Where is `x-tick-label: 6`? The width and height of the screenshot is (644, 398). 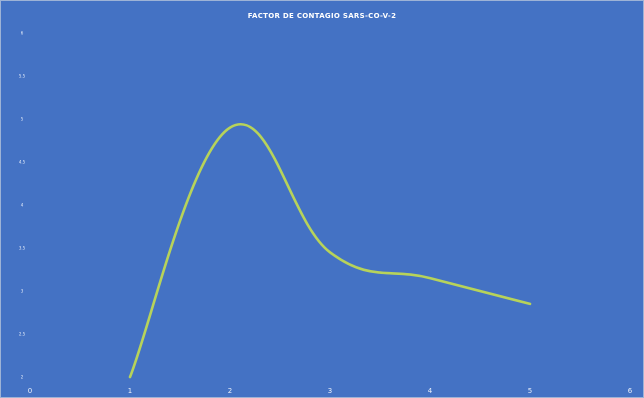
x-tick-label: 6 is located at coordinates (630, 391).